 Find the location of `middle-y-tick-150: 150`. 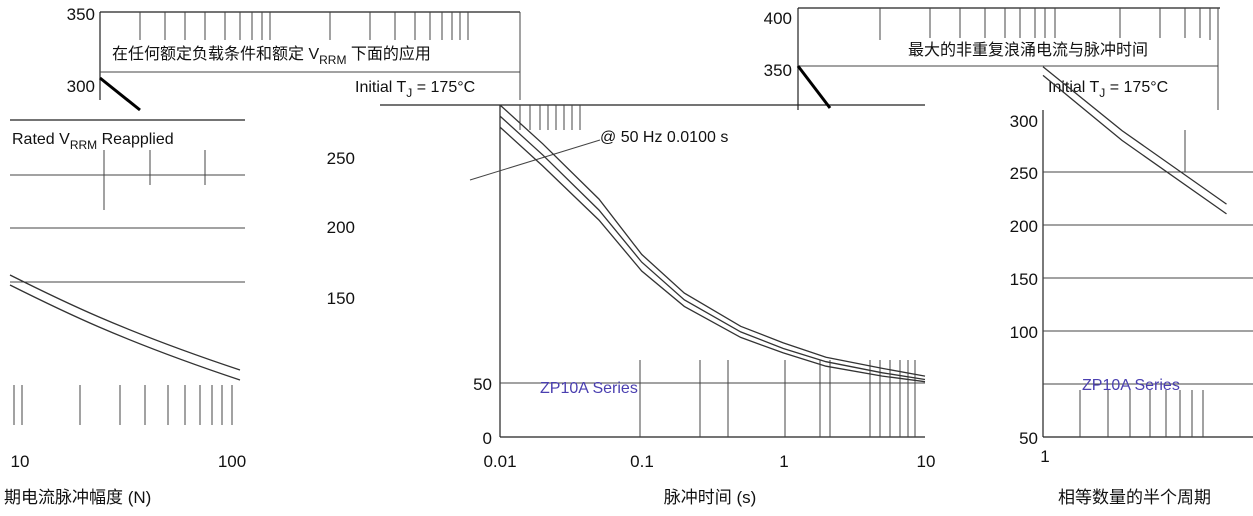

middle-y-tick-150: 150 is located at coordinates (341, 298).